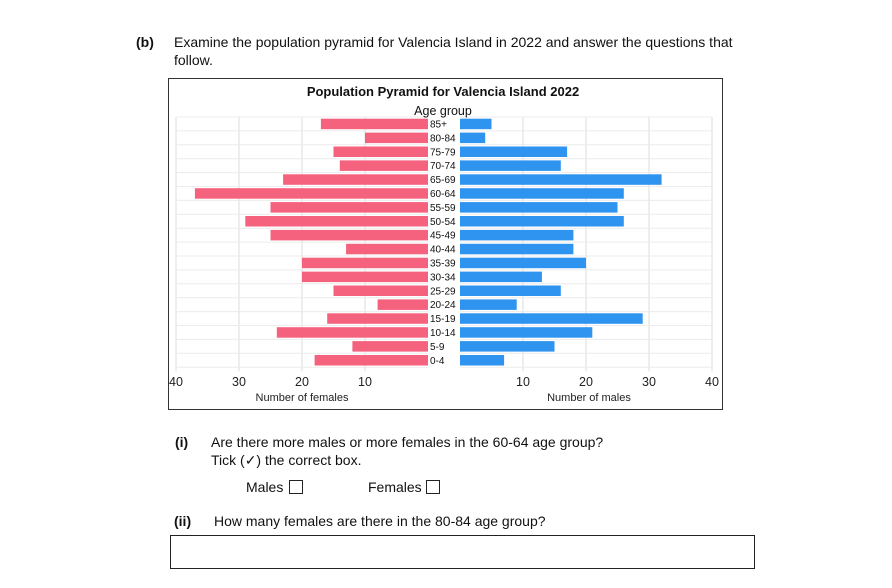 This screenshot has height=588, width=892. What do you see at coordinates (302, 398) in the screenshot?
I see `x-axis-label-females: Number of females` at bounding box center [302, 398].